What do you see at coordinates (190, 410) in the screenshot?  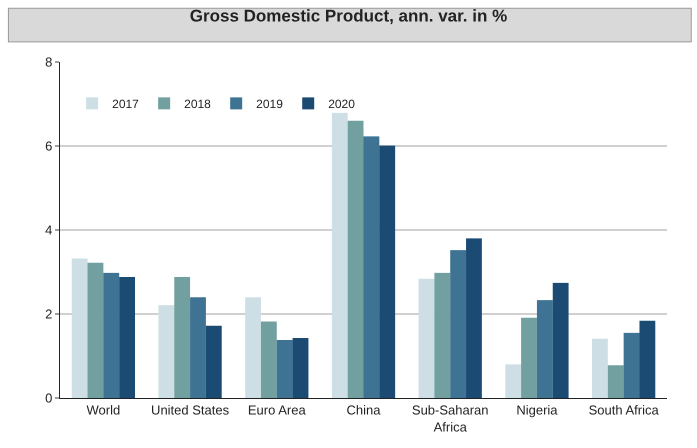 I see `x-tick-label: United States` at bounding box center [190, 410].